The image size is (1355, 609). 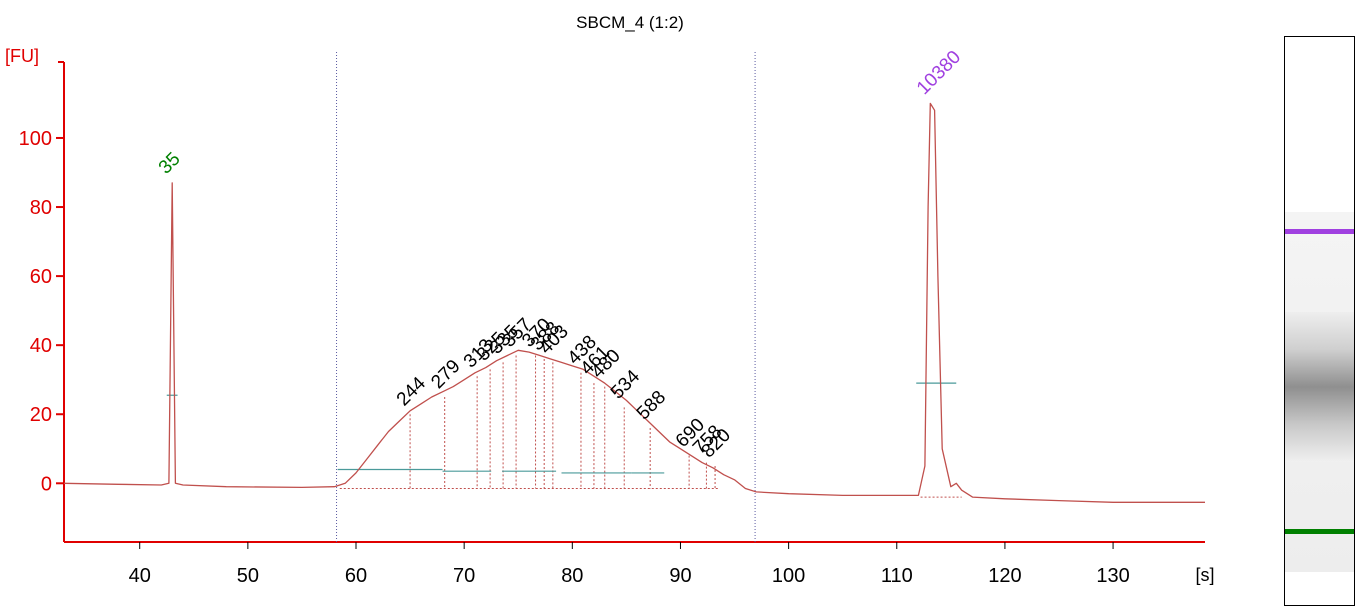 What do you see at coordinates (412, 392) in the screenshot?
I see `peak-size-label: 244` at bounding box center [412, 392].